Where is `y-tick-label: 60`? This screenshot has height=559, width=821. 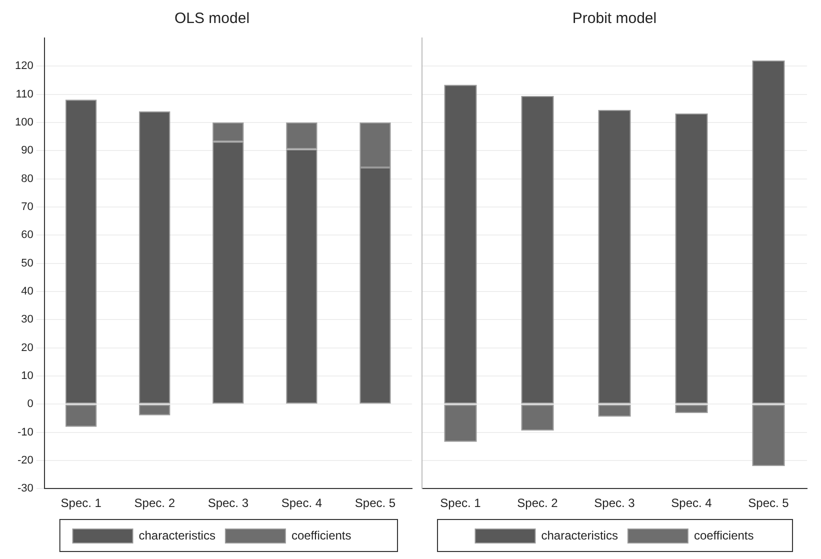
y-tick-label: 60 is located at coordinates (27, 235).